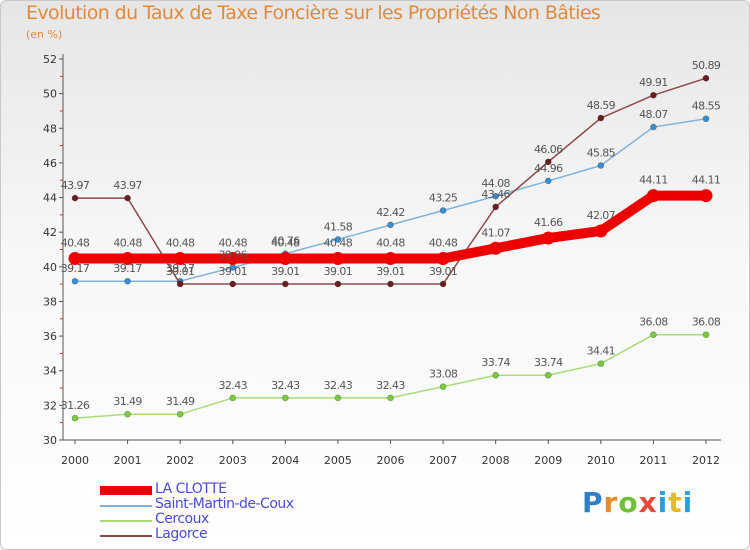 The image size is (750, 550). What do you see at coordinates (495, 183) in the screenshot?
I see `data-label: 44.08` at bounding box center [495, 183].